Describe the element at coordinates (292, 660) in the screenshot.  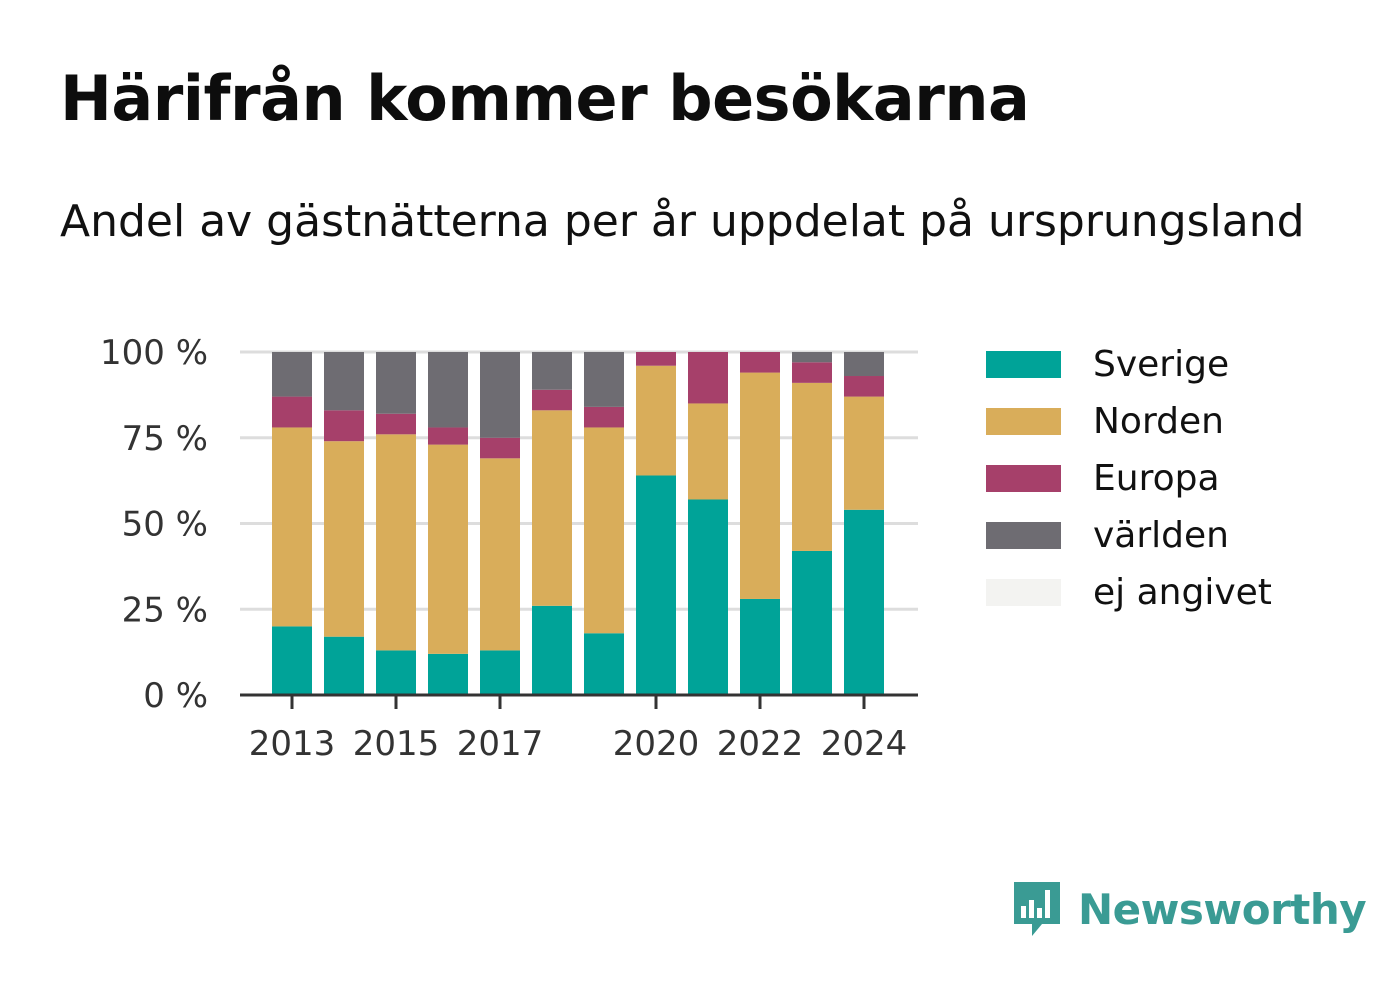
I see `bar-segment-Sverige-2013` at that location.